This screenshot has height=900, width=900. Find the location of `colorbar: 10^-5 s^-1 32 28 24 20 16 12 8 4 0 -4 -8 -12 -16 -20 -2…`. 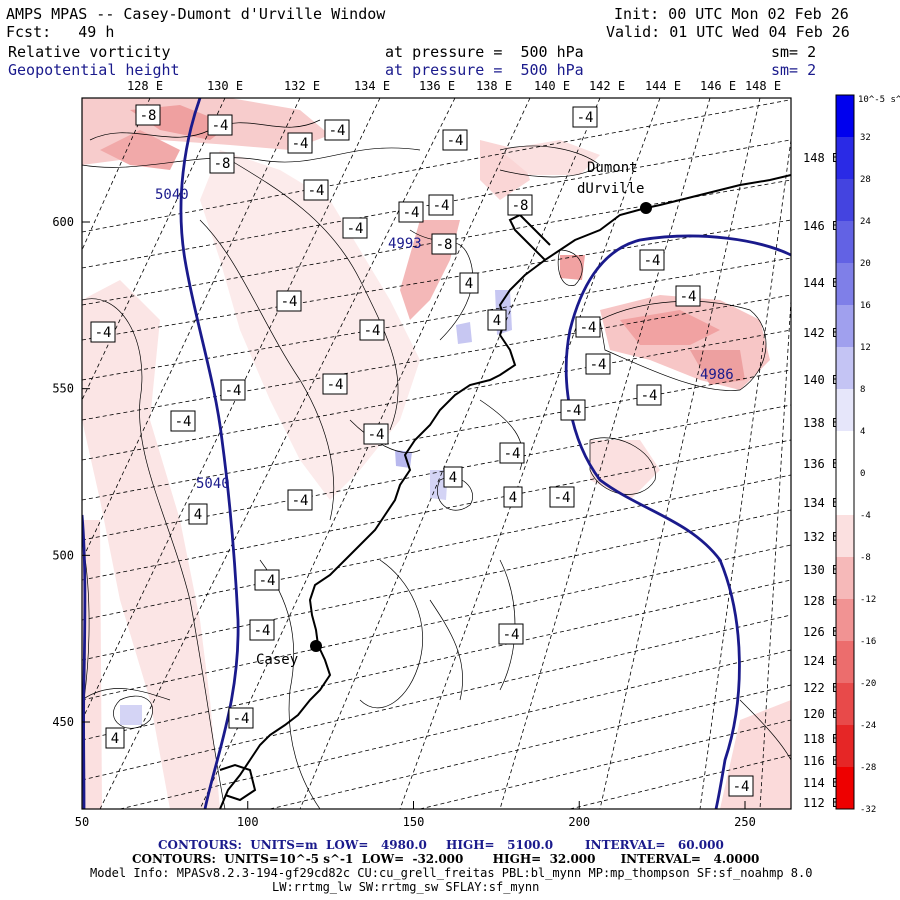

colorbar: 10^-5 s^-1 32 28 24 20 16 12 8 4 0 -4 -8 -12 -16 -20 -2… is located at coordinates (867, 454).